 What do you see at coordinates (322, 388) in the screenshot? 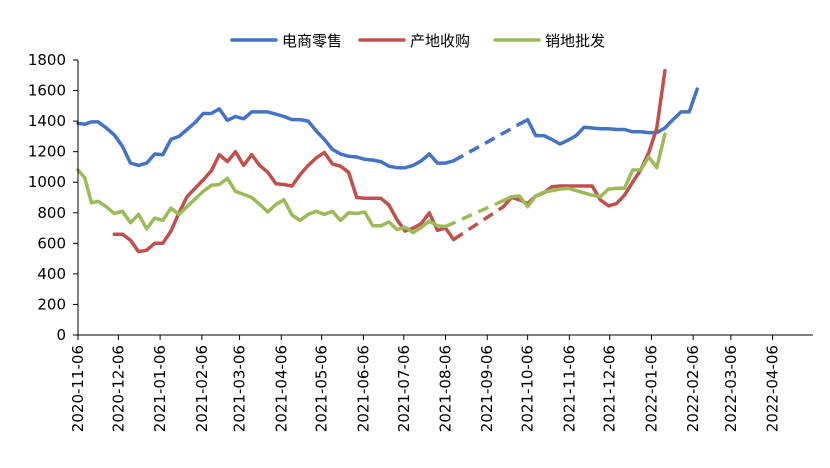
I see `x-tick-label: 2021-05-06` at bounding box center [322, 388].